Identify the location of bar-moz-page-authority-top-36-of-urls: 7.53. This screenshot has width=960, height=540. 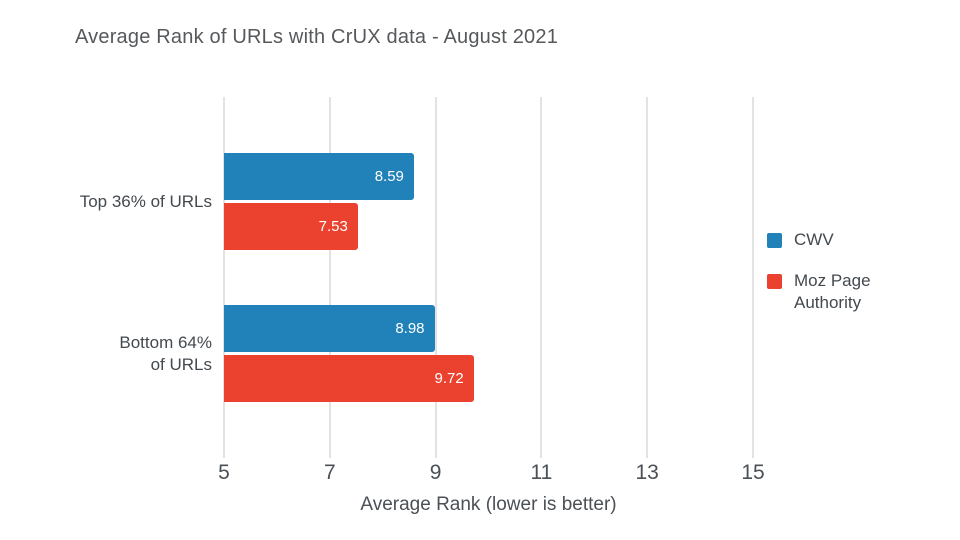
(291, 226).